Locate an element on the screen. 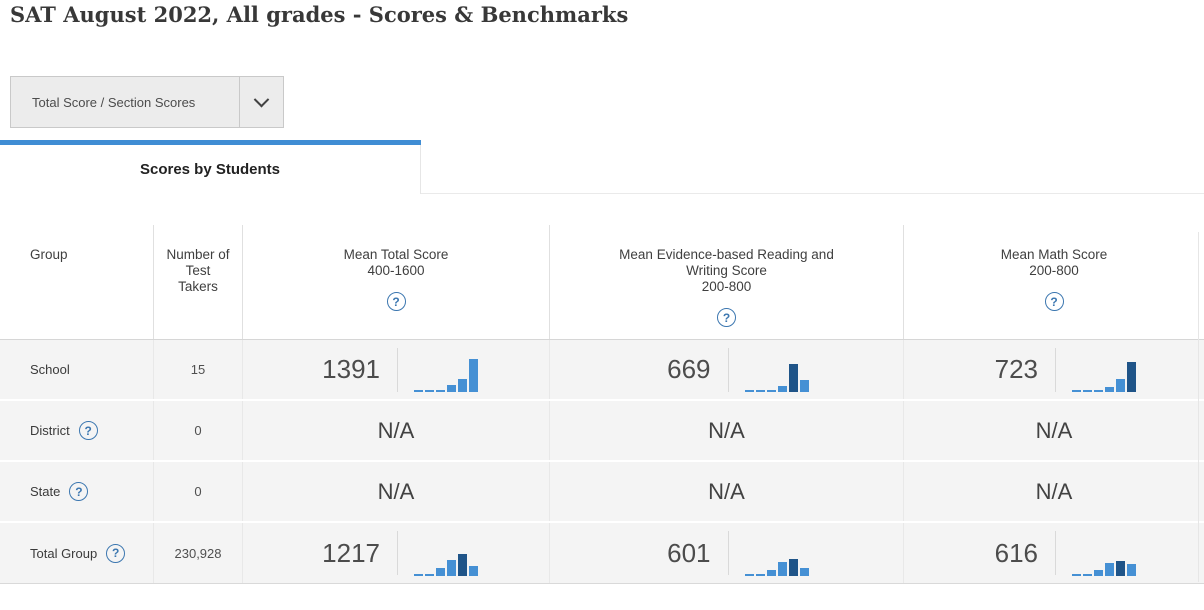 Image resolution: width=1204 pixels, height=610 pixels. column-header-mean-total-score: Mean Total Score 400-1600 ? is located at coordinates (395, 282).